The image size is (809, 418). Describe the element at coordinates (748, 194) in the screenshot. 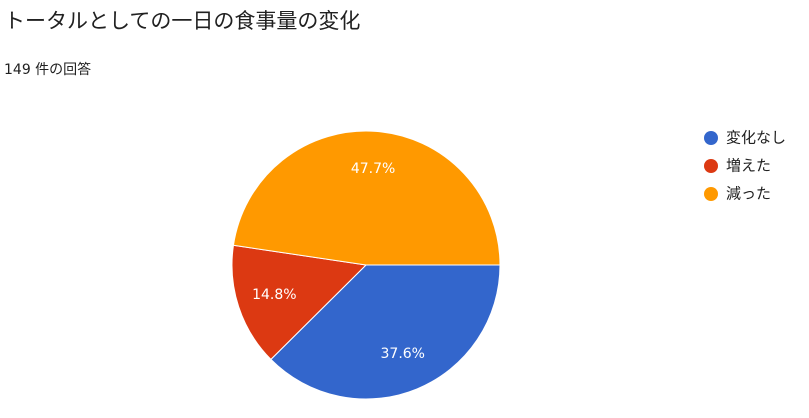

I see `legend-label: 減った` at that location.